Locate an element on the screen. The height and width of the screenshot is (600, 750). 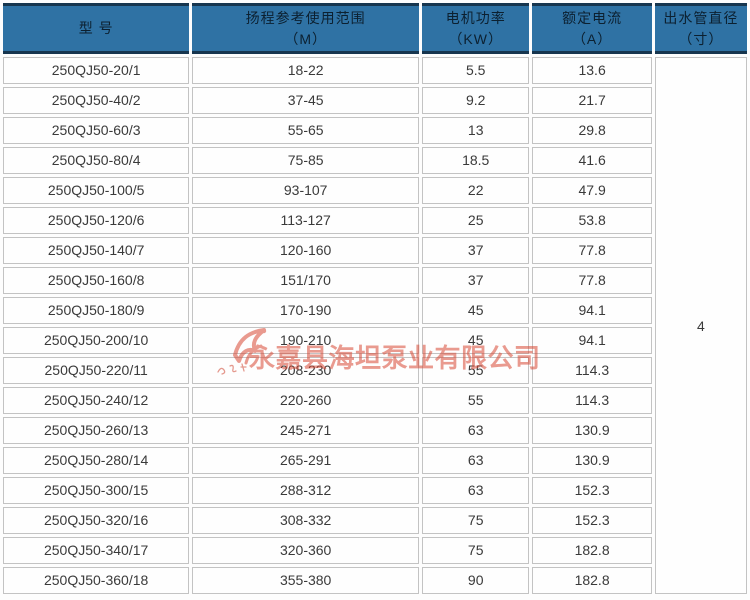
motor-power-cell: 5.5 is located at coordinates (476, 70).